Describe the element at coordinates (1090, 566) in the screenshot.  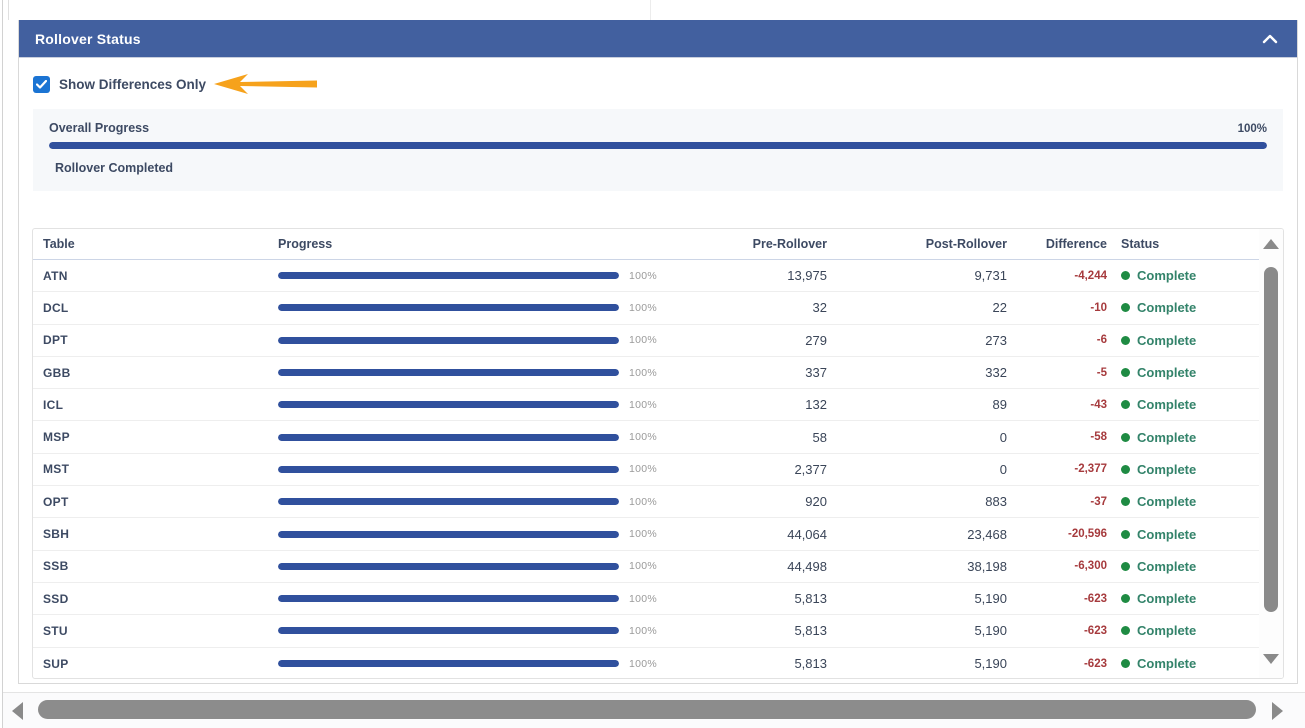
I see `table-cell-difference: -6,300` at that location.